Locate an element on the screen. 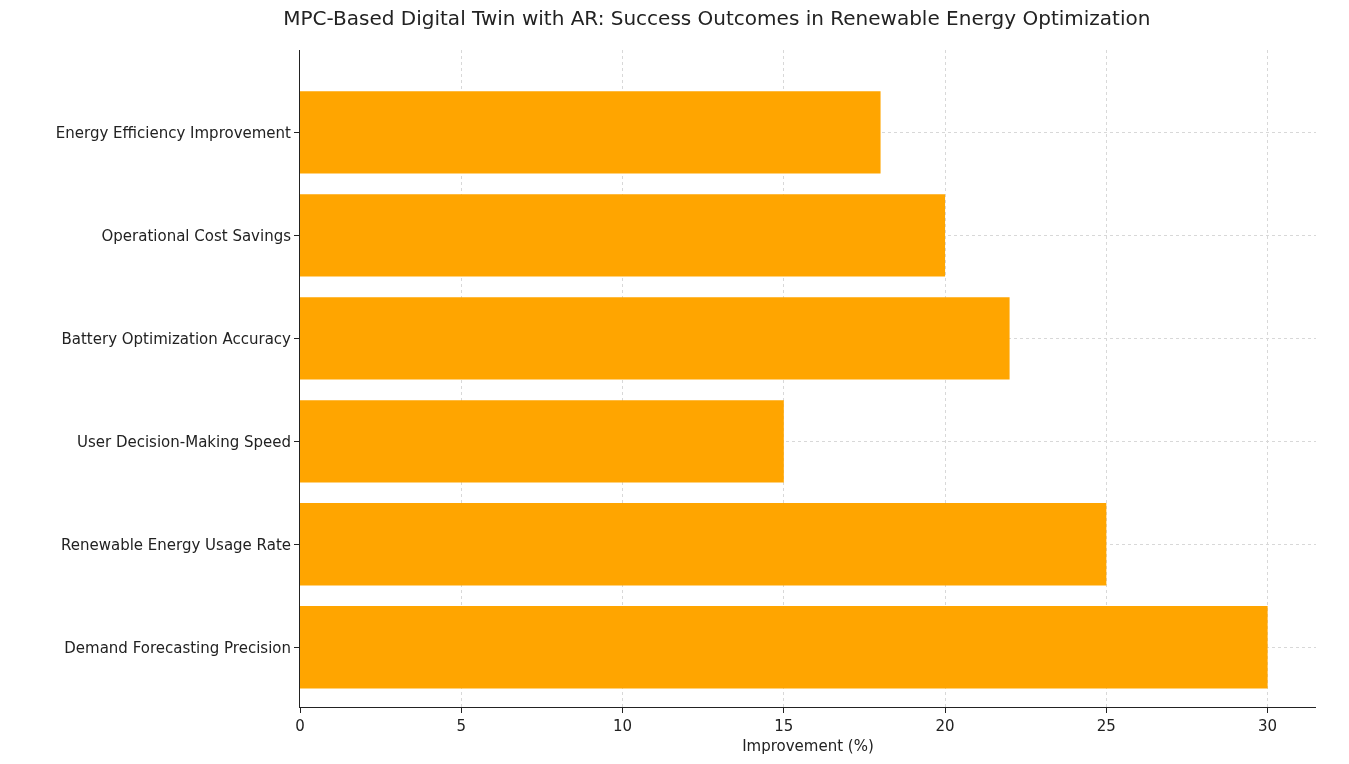 This screenshot has height=764, width=1349. x-tick-label: 5 is located at coordinates (461, 726).